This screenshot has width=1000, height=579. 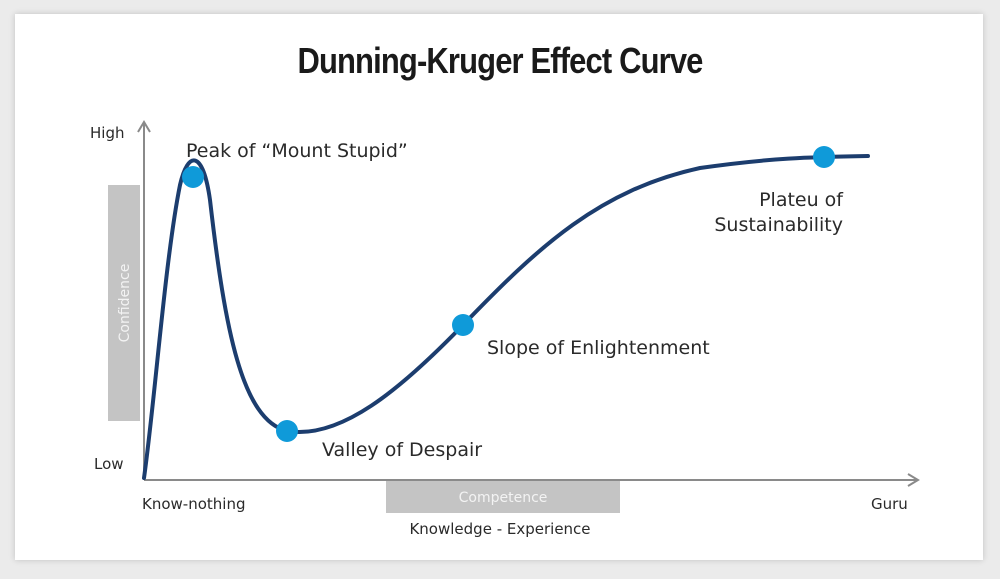 I want to click on competence-label: Competence, so click(x=503, y=498).